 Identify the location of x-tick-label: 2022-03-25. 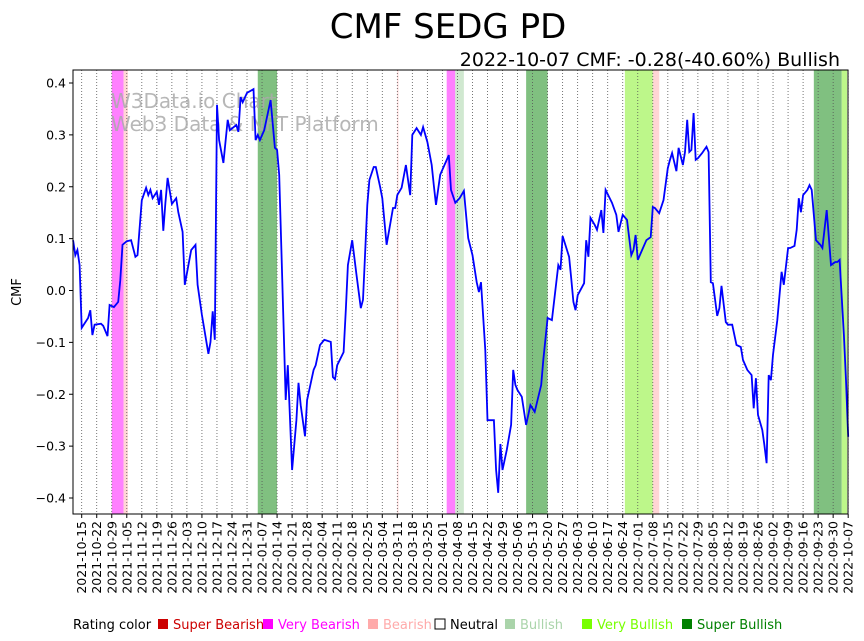
(427, 557).